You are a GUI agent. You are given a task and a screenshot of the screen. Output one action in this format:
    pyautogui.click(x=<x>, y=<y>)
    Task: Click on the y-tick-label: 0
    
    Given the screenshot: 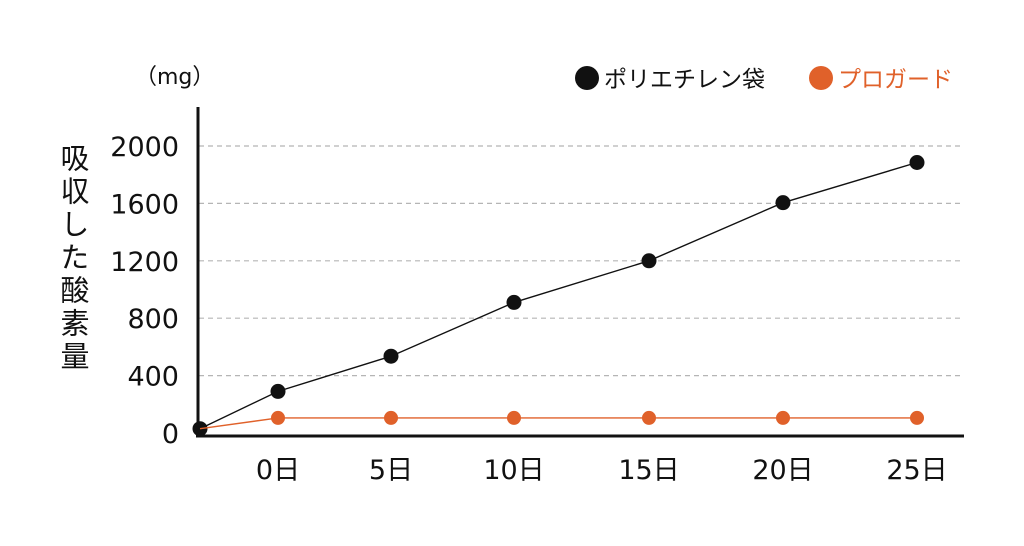 What is the action you would take?
    pyautogui.click(x=170, y=434)
    